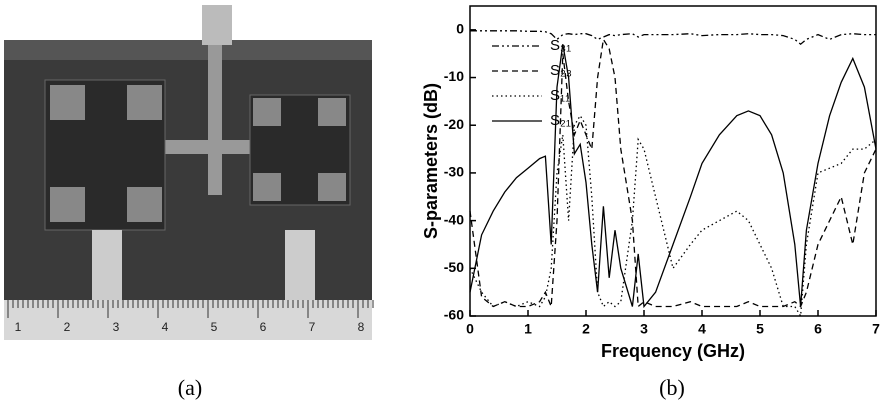 The image size is (880, 410). What do you see at coordinates (454, 267) in the screenshot?
I see `y-tick-label: -50` at bounding box center [454, 267].